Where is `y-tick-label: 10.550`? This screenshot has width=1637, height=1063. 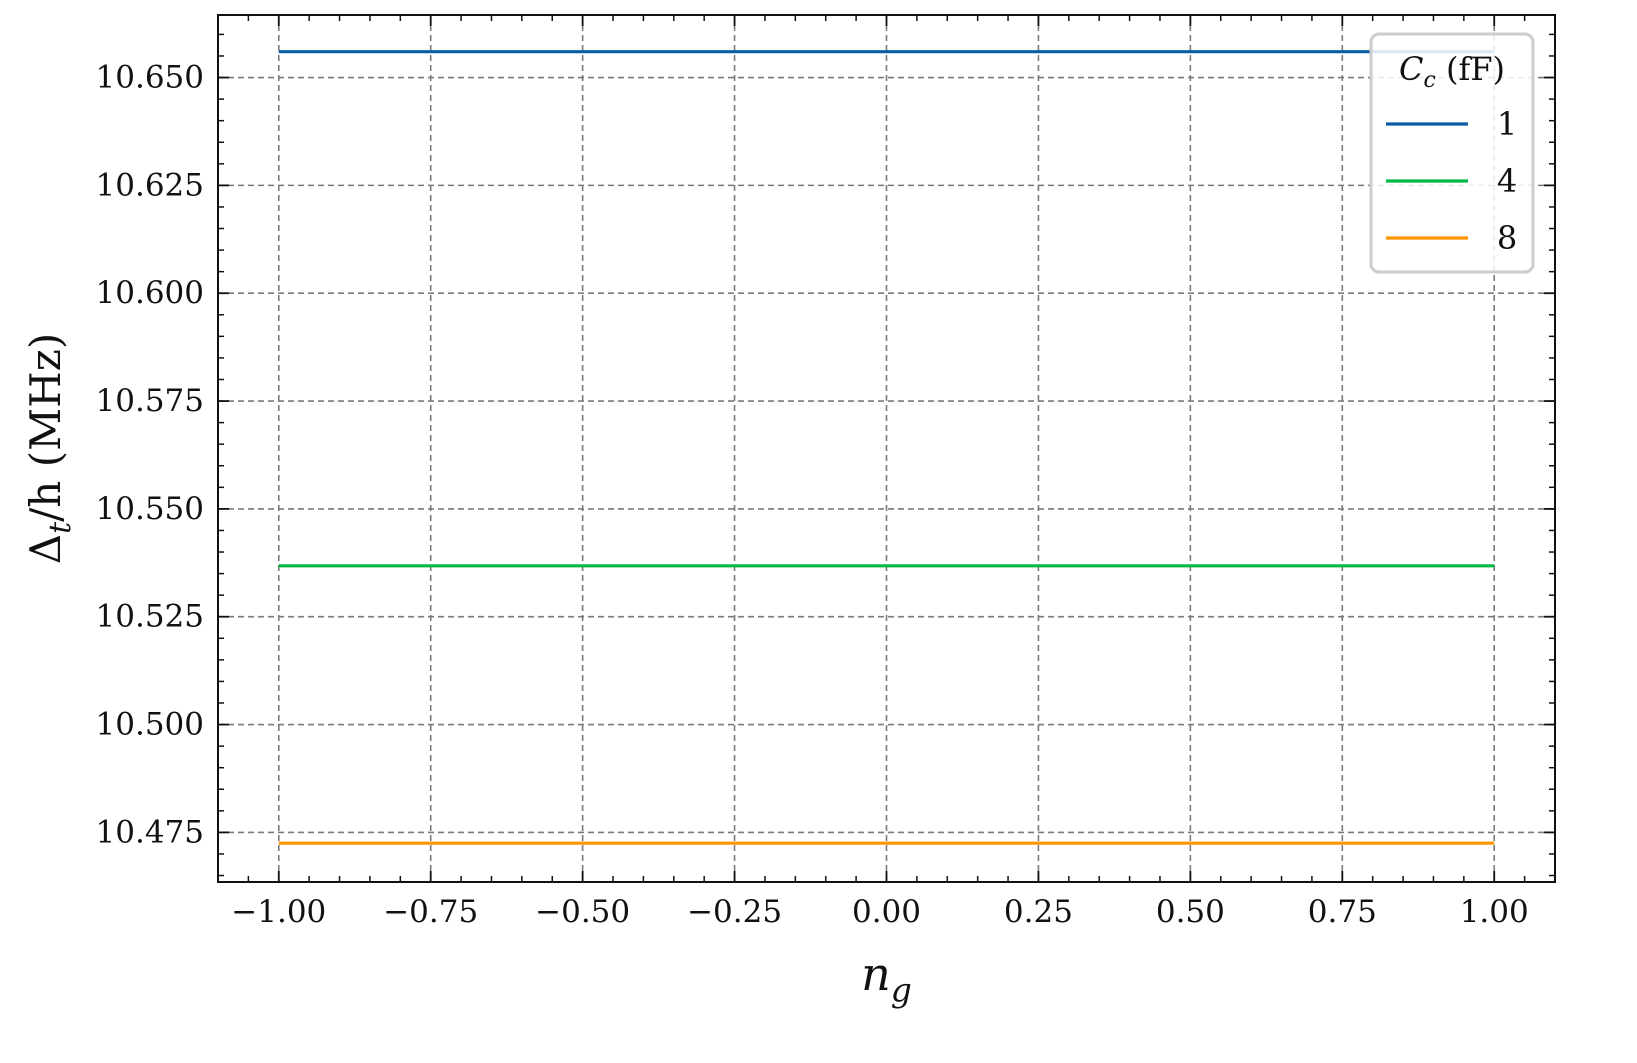 y-tick-label: 10.550 is located at coordinates (150, 509).